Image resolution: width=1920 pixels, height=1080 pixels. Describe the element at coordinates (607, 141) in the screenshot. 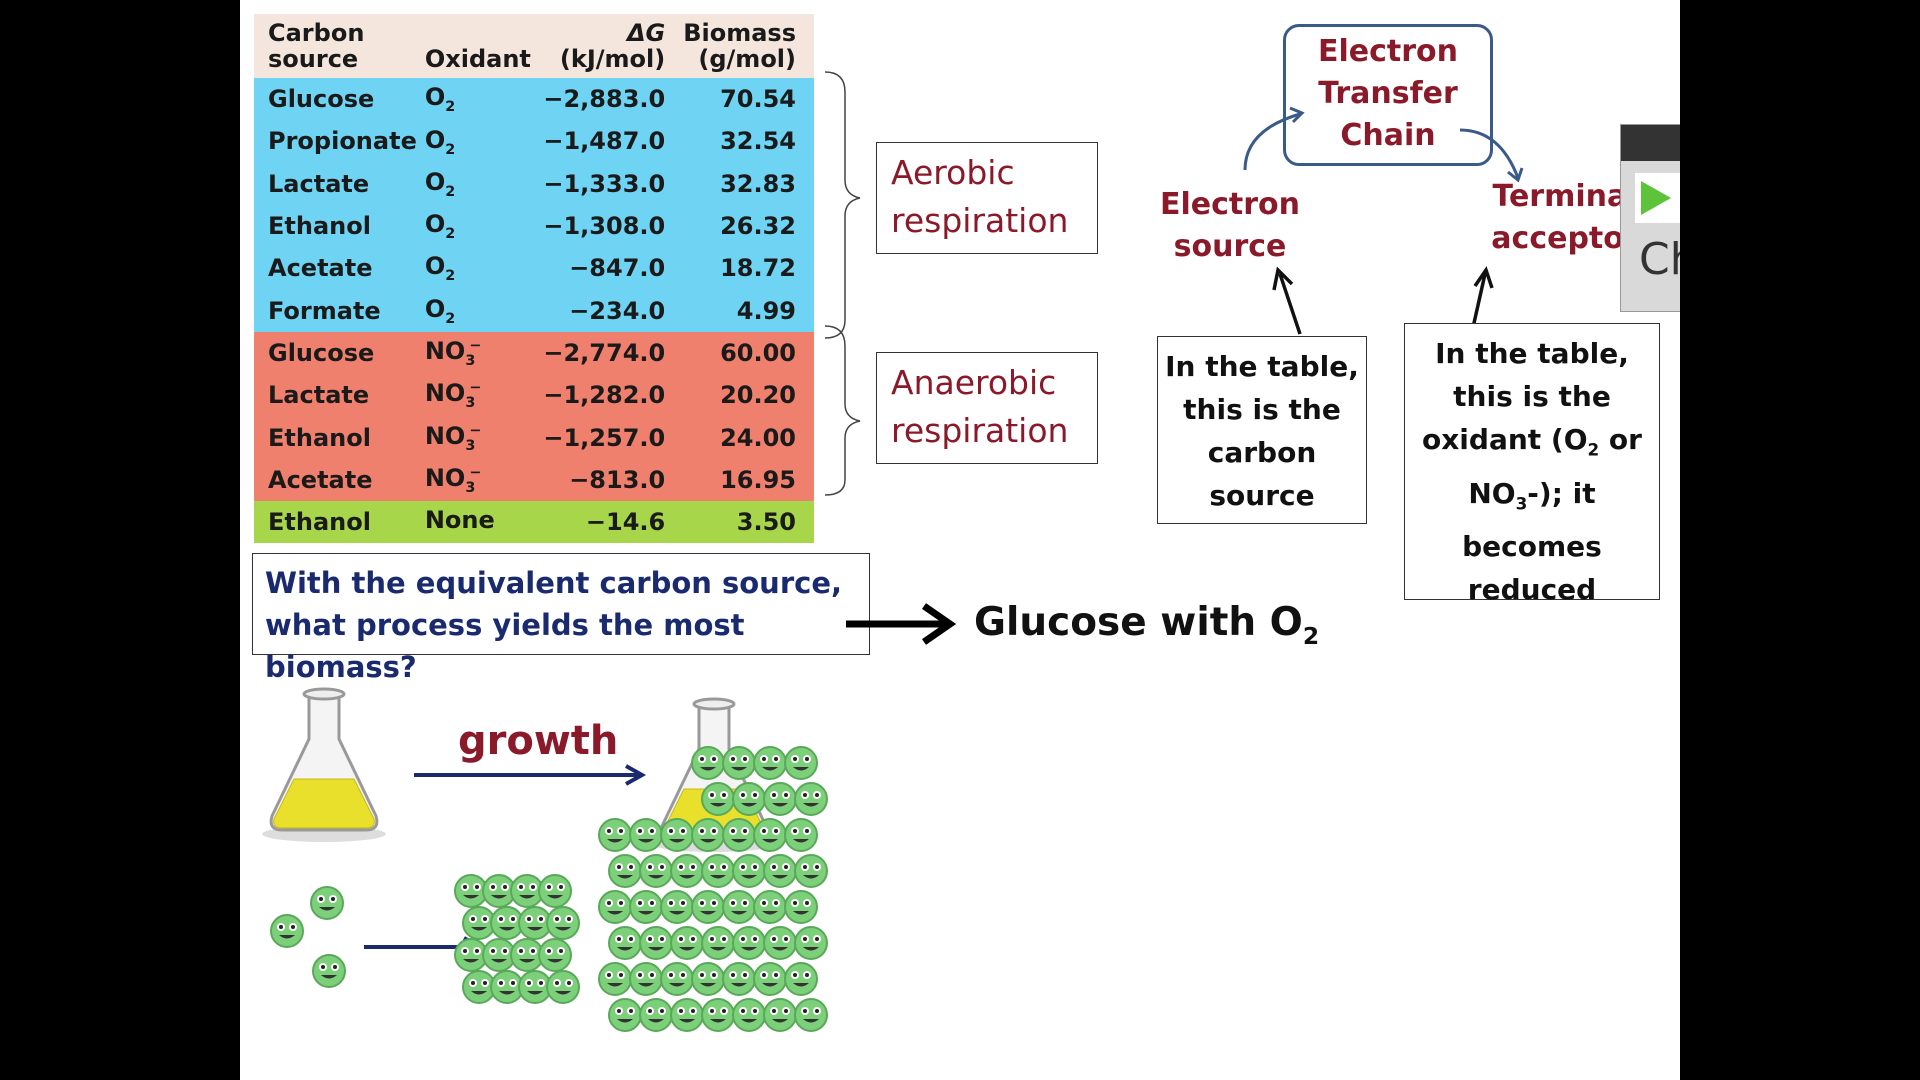

I see `delta-g-cell: −1,487.0` at that location.